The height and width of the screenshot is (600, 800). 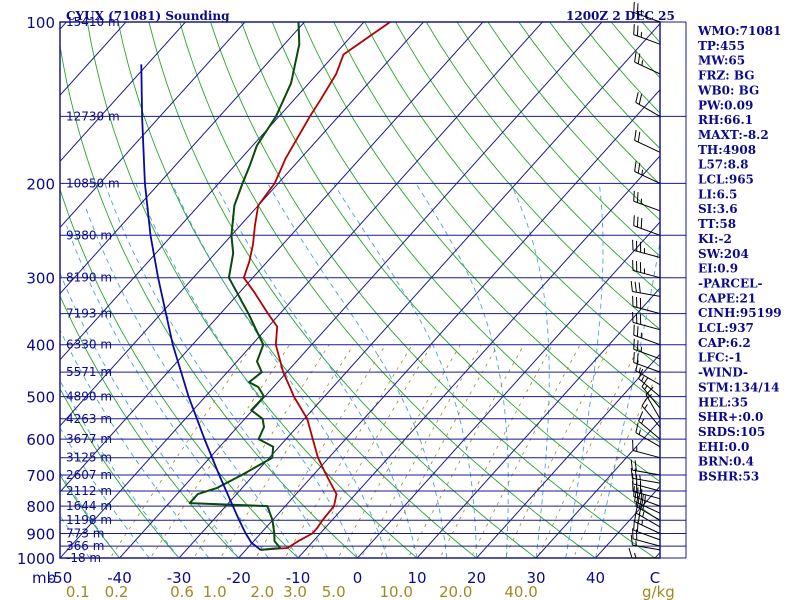 I want to click on mixing-ratio-label: 5.0, so click(x=334, y=591).